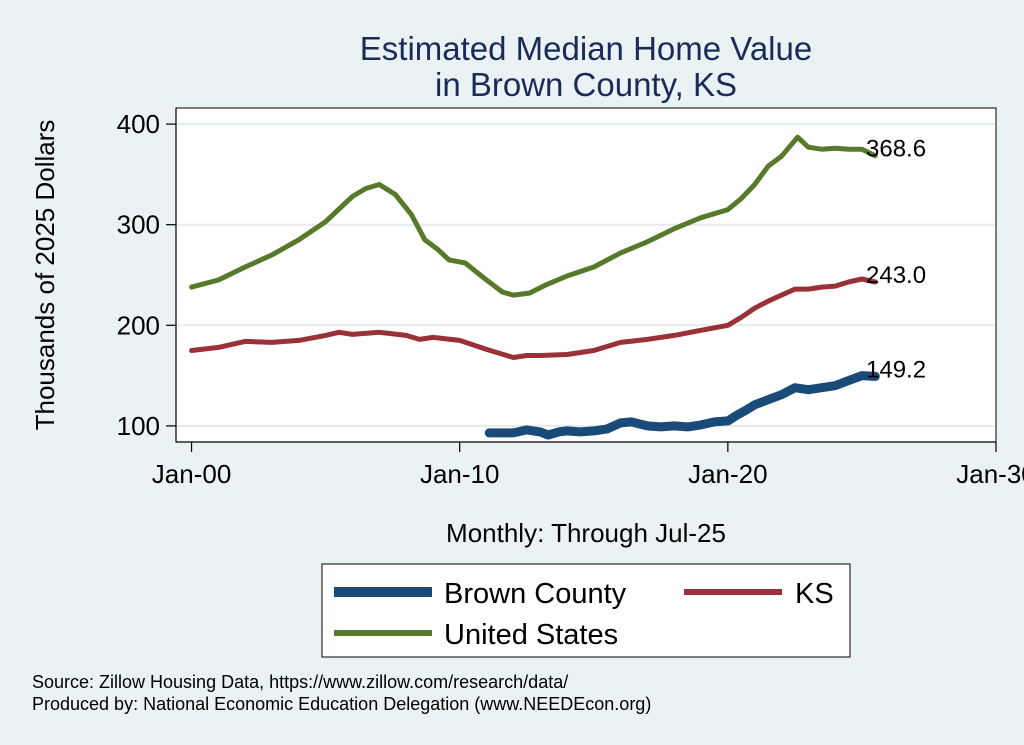  What do you see at coordinates (990, 474) in the screenshot?
I see `x-tick-label-2030: Jan-30` at bounding box center [990, 474].